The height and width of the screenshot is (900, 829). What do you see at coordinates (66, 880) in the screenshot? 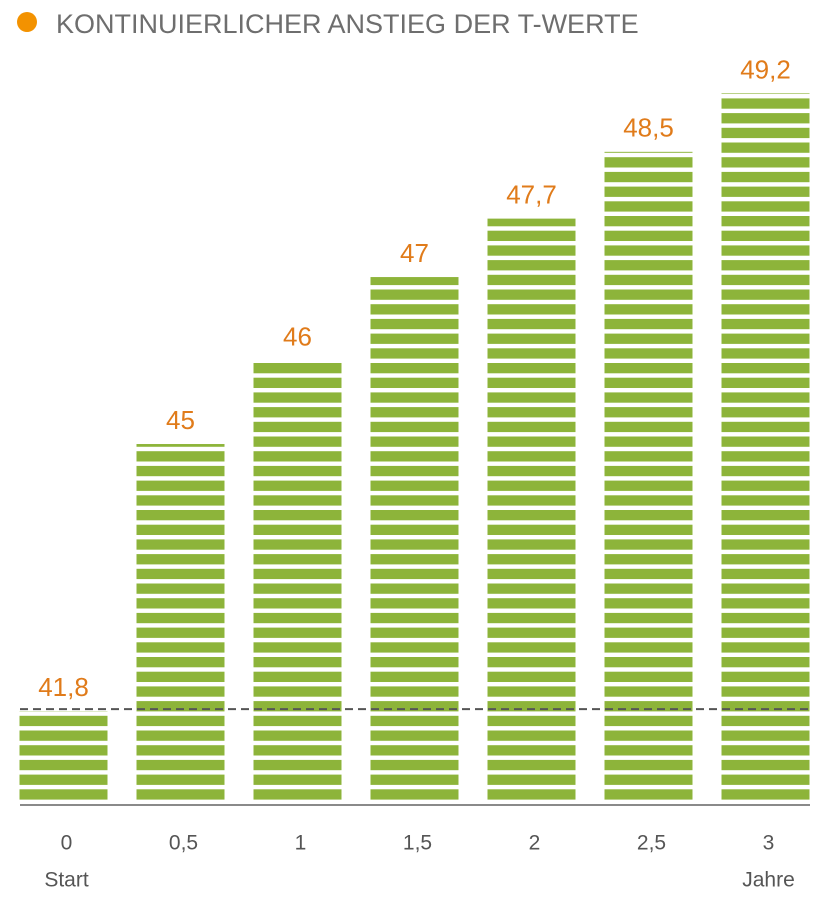
I see `x-sublabel: Start` at bounding box center [66, 880].